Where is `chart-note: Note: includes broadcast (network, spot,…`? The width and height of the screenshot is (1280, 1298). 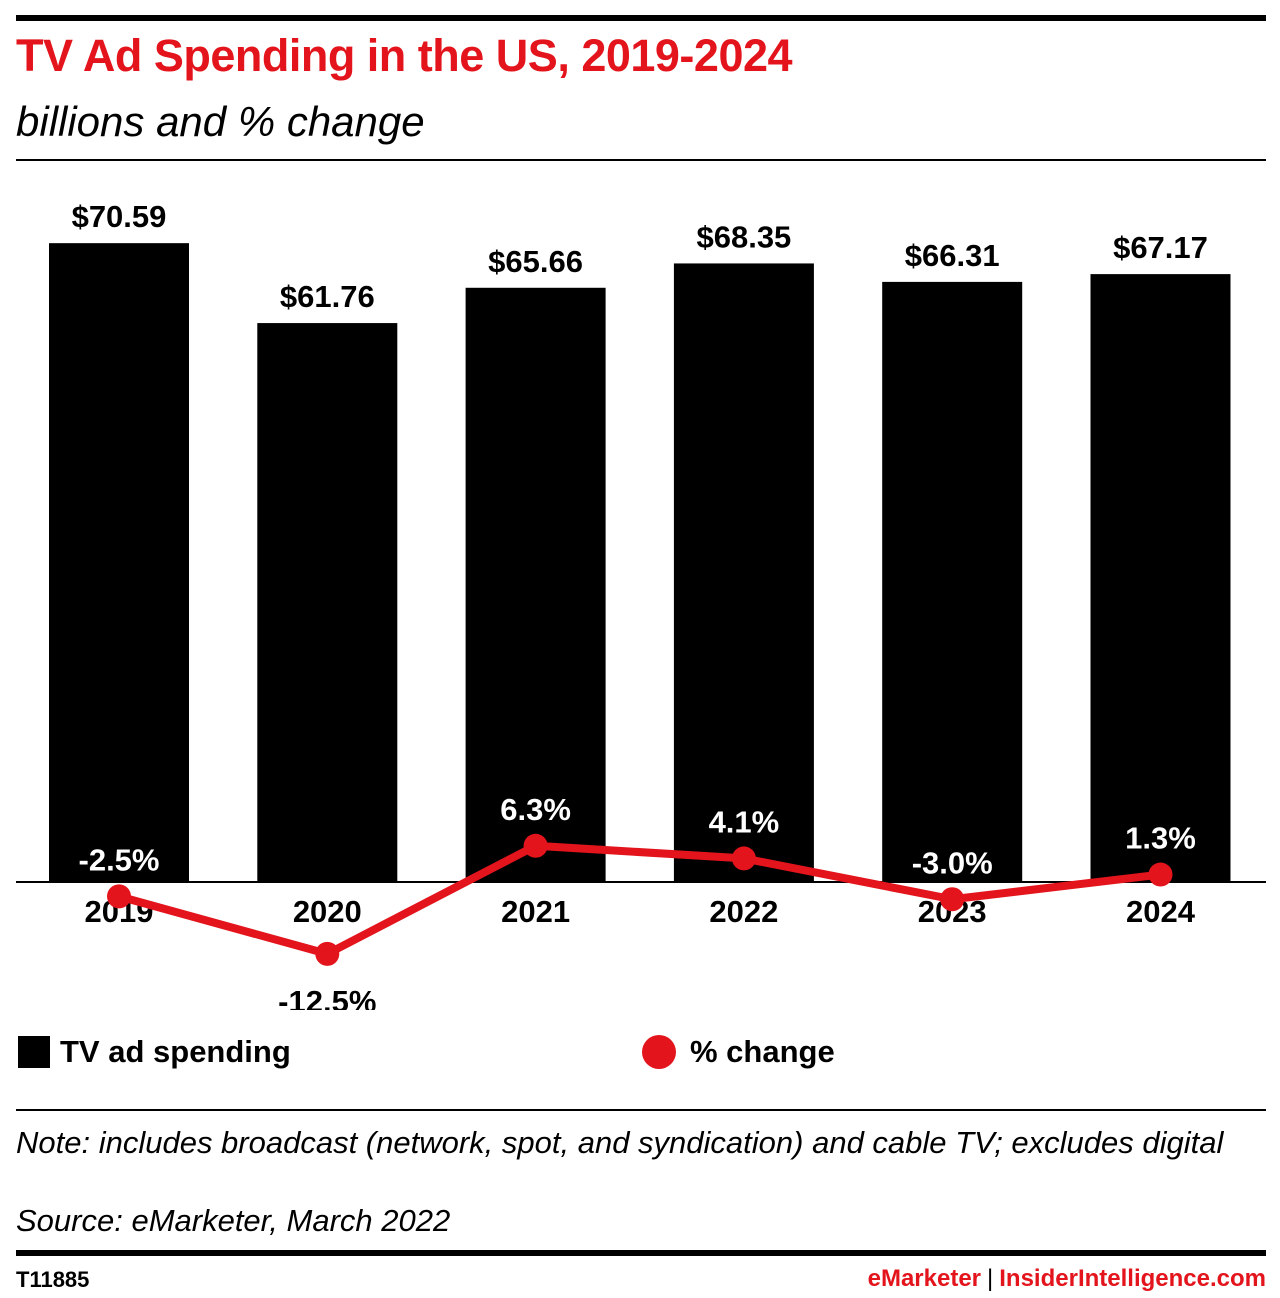
chart-note: Note: includes broadcast (network, spot,… is located at coordinates (620, 1142).